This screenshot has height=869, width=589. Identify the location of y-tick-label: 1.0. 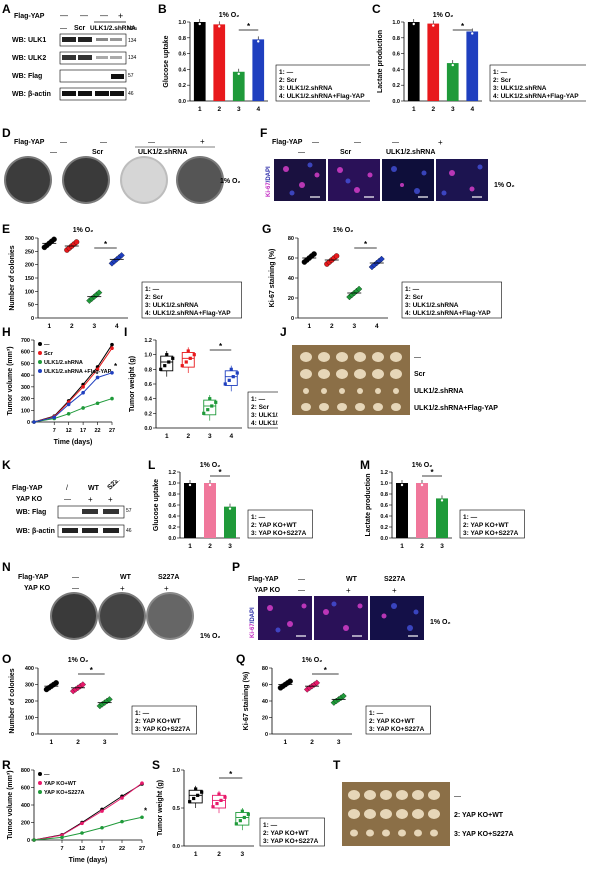
(396, 23).